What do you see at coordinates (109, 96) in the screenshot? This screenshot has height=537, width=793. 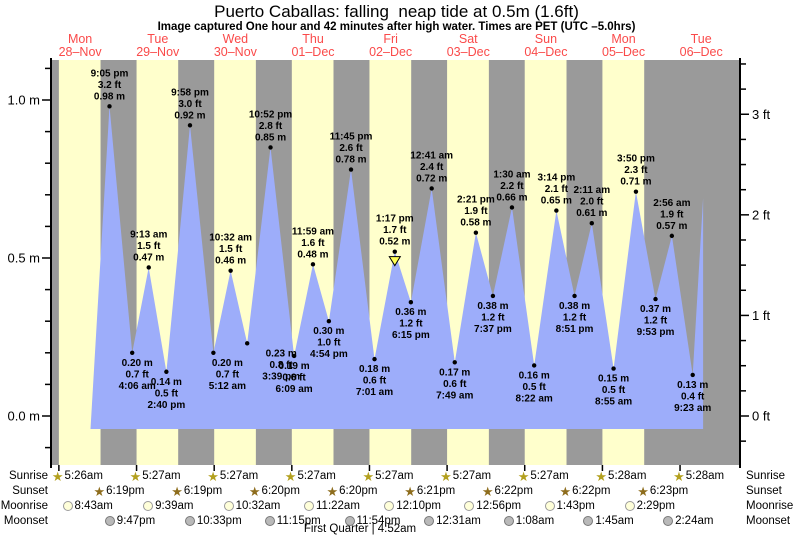 I see `tide-high-m-label: 0.98 m` at bounding box center [109, 96].